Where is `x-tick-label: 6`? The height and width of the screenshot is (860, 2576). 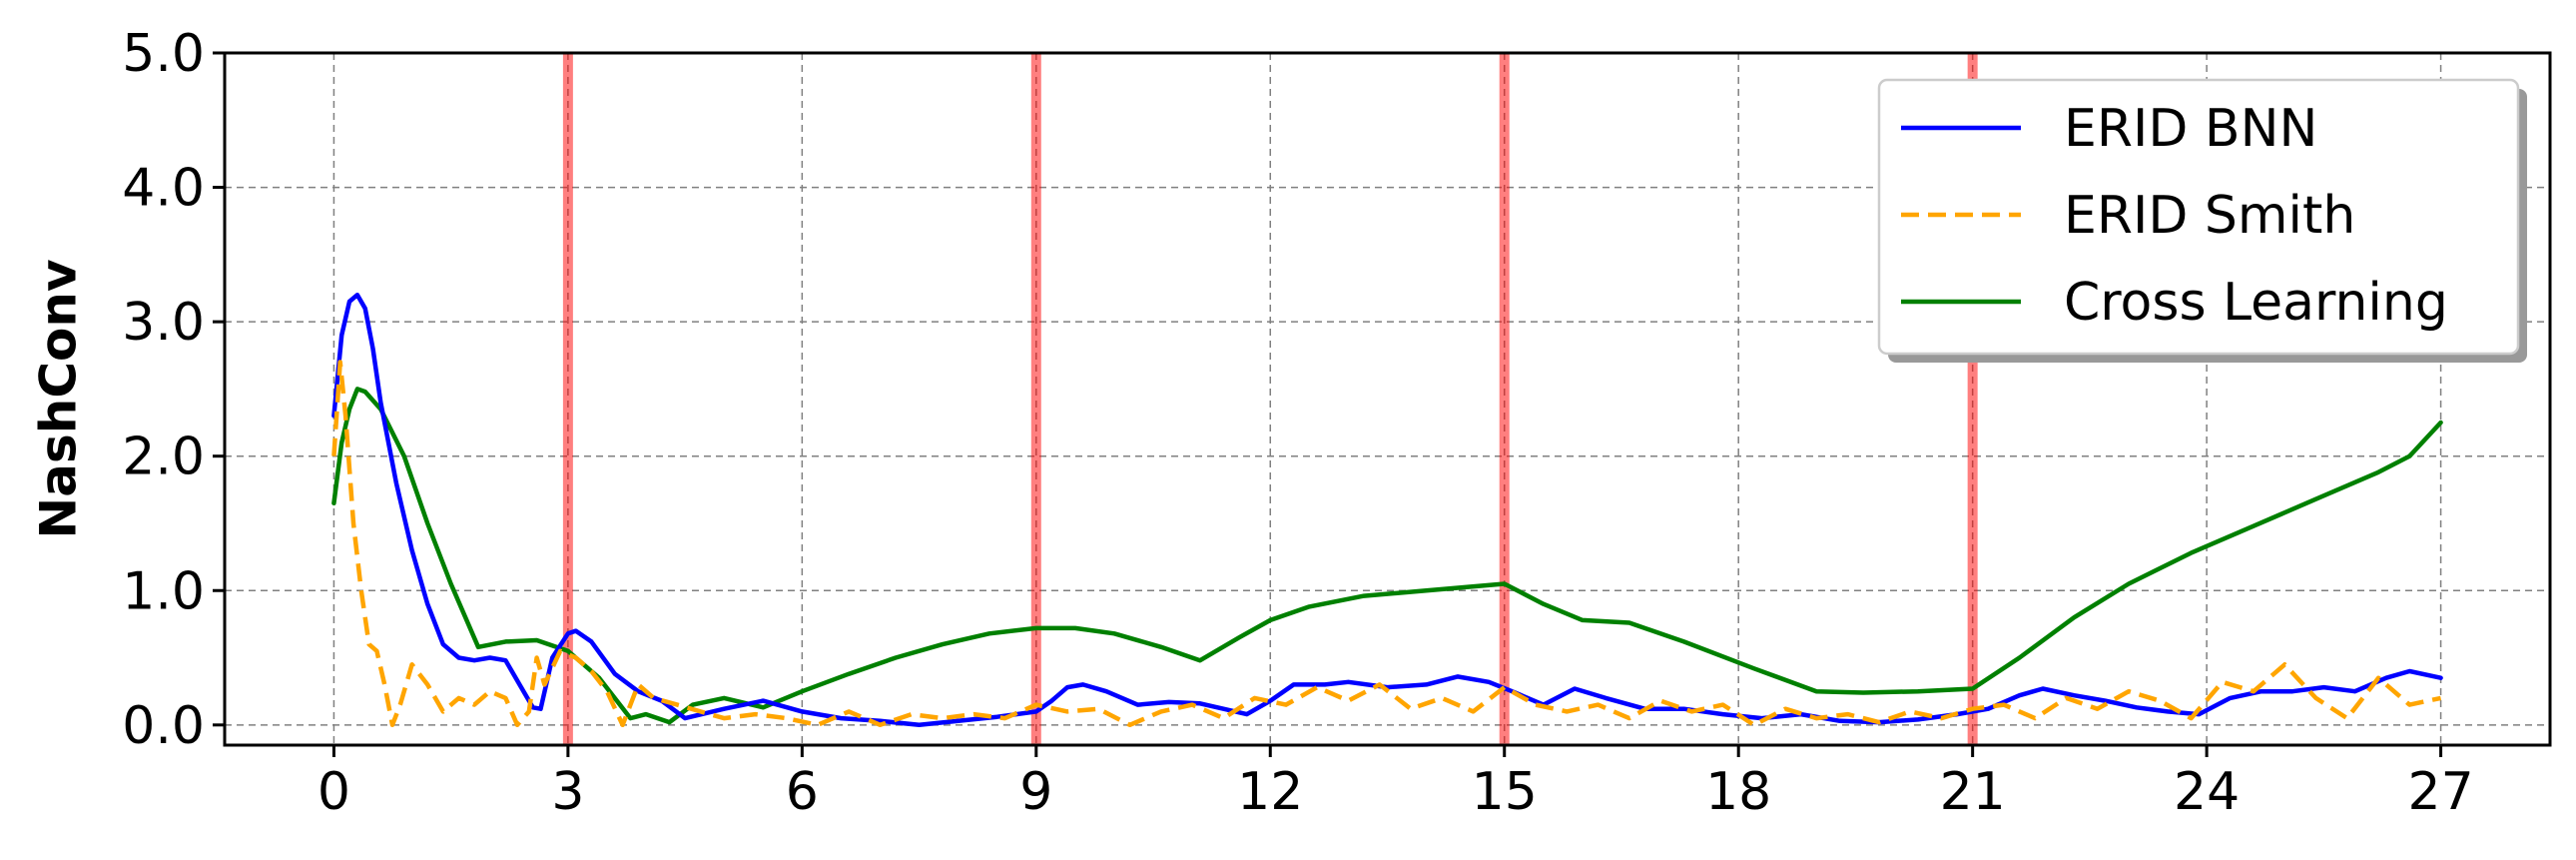 x-tick-label: 6 is located at coordinates (802, 792).